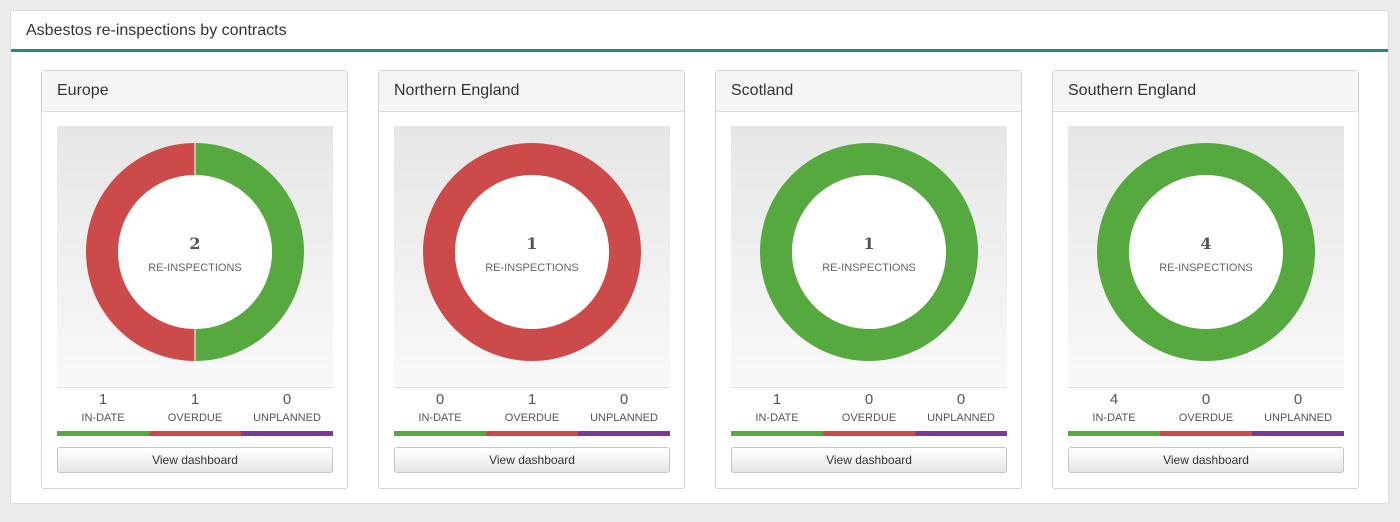 This screenshot has height=522, width=1400. Describe the element at coordinates (1114, 409) in the screenshot. I see `stat-in-date: 4 IN-DATE` at that location.